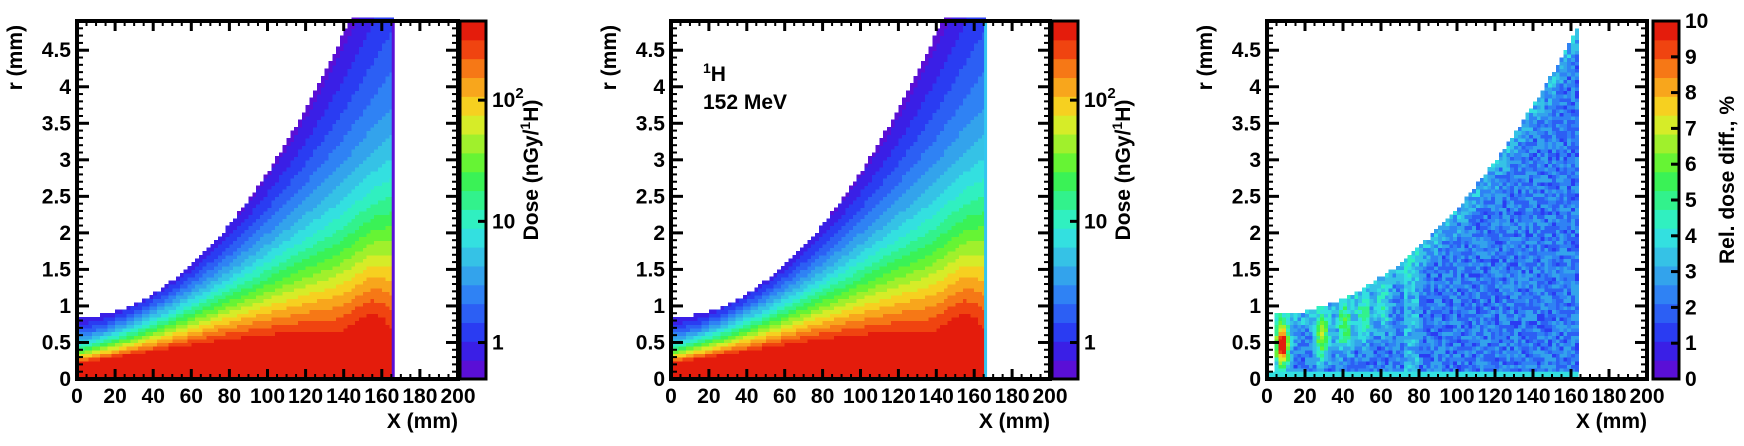  Describe the element at coordinates (114, 396) in the screenshot. I see `x-tick-label: 20` at that location.